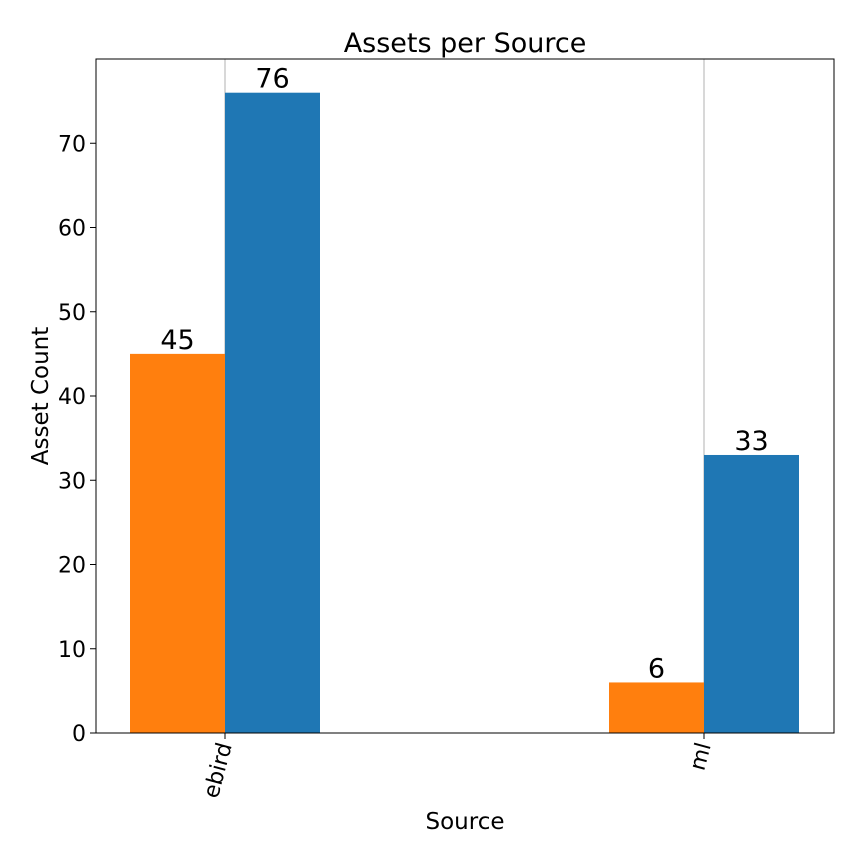 The height and width of the screenshot is (864, 864). I want to click on y-tick-label: 40, so click(72, 397).